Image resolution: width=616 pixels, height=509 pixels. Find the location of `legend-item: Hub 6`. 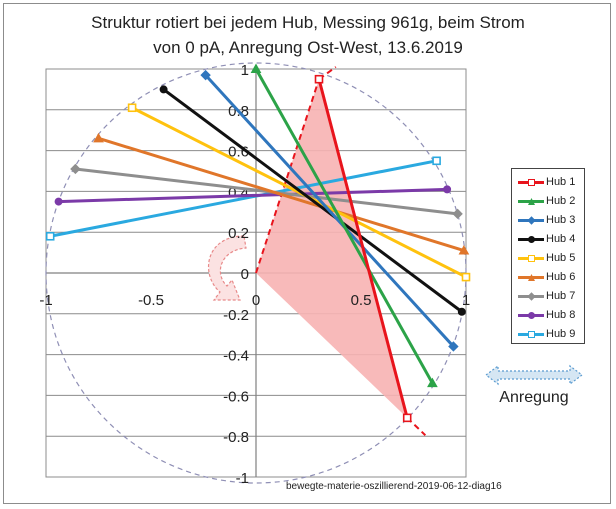

legend-item: Hub 6 is located at coordinates (549, 278).